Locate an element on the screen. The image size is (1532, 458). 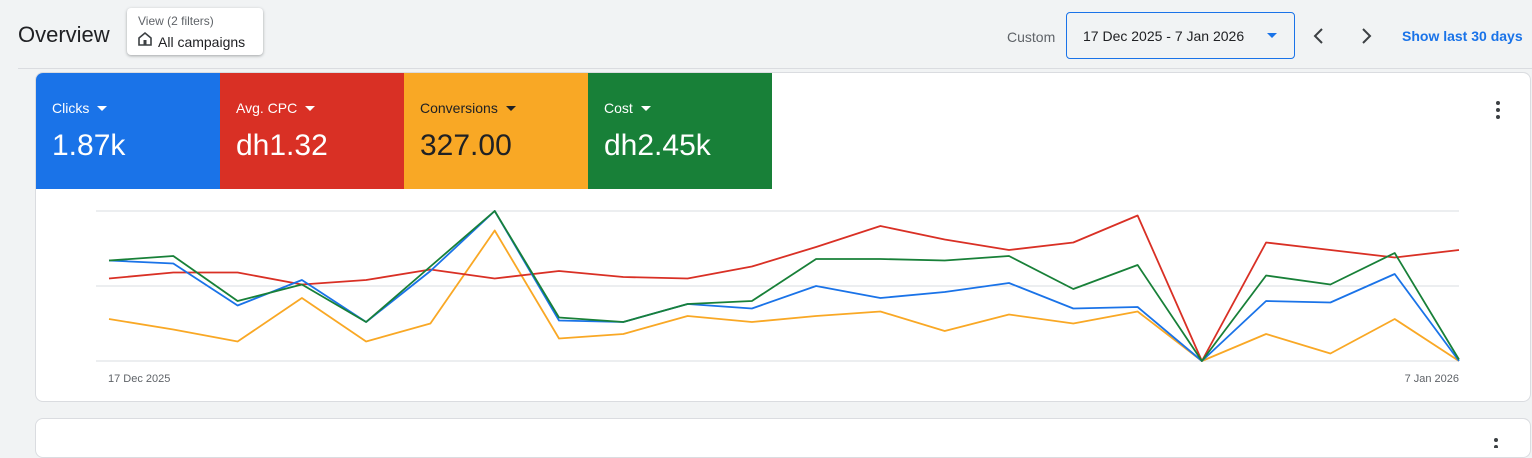
date-range-dropdown: 17 Dec 2025 - 7 Jan 2026 is located at coordinates (1180, 35).